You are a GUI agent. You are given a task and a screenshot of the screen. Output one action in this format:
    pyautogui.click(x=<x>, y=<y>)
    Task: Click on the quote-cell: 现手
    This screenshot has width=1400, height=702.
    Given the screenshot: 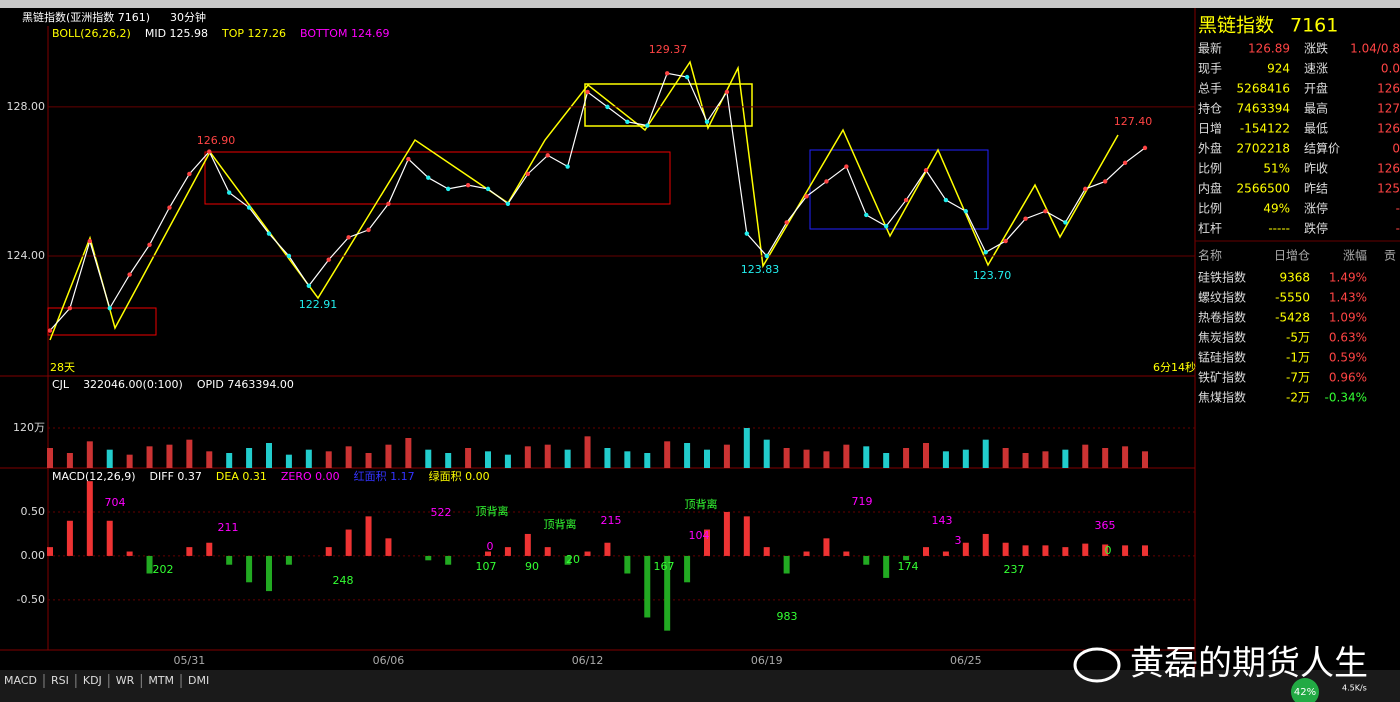 What is the action you would take?
    pyautogui.click(x=1210, y=69)
    